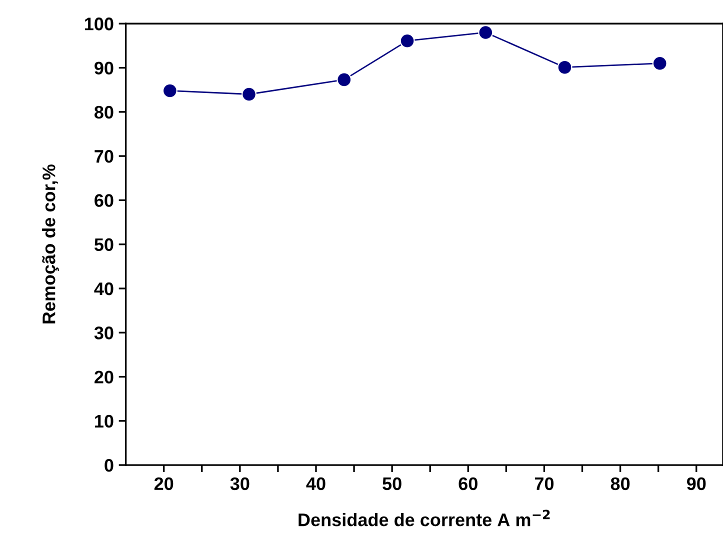 Image resolution: width=723 pixels, height=537 pixels. I want to click on x-axis-title: Densidade de corrente A m$^{−2}$, so click(424, 518).